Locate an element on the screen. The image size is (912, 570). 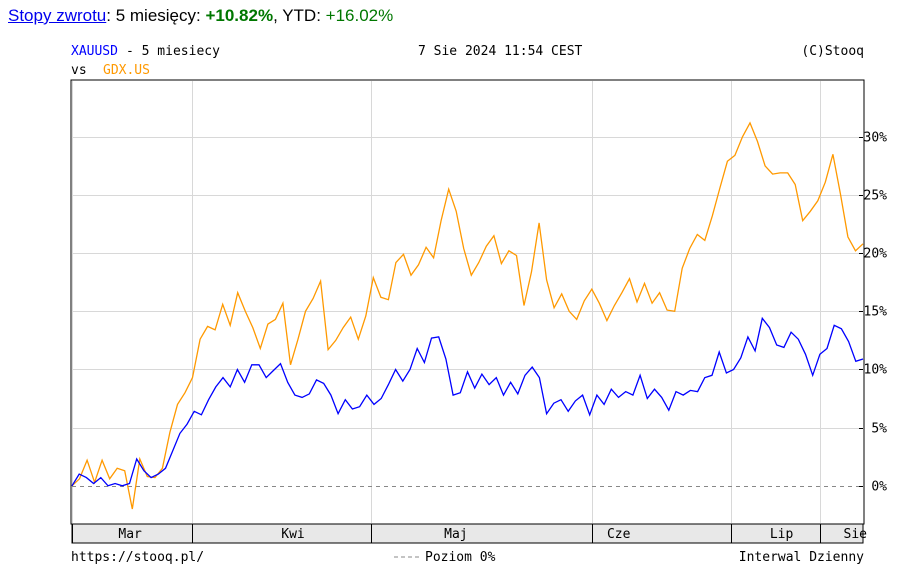
chart-period: - 5 miesiecy is located at coordinates (173, 51).